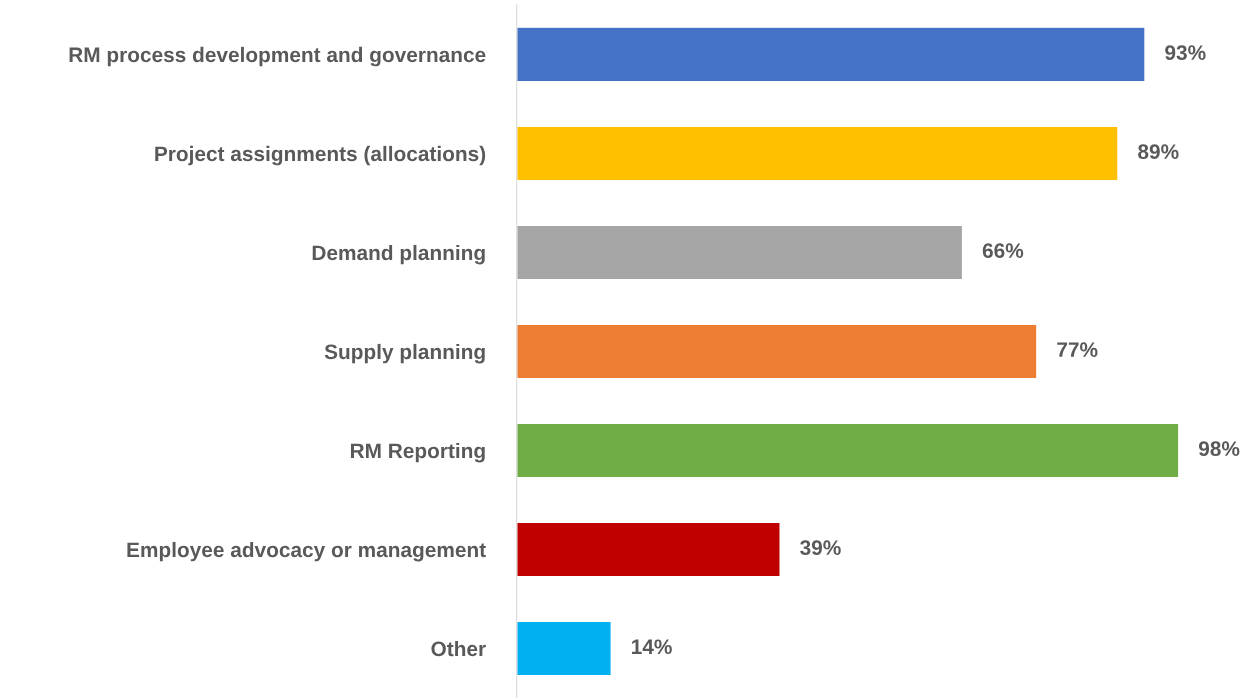 The height and width of the screenshot is (698, 1245). Describe the element at coordinates (1219, 449) in the screenshot. I see `data-label: 98%` at that location.